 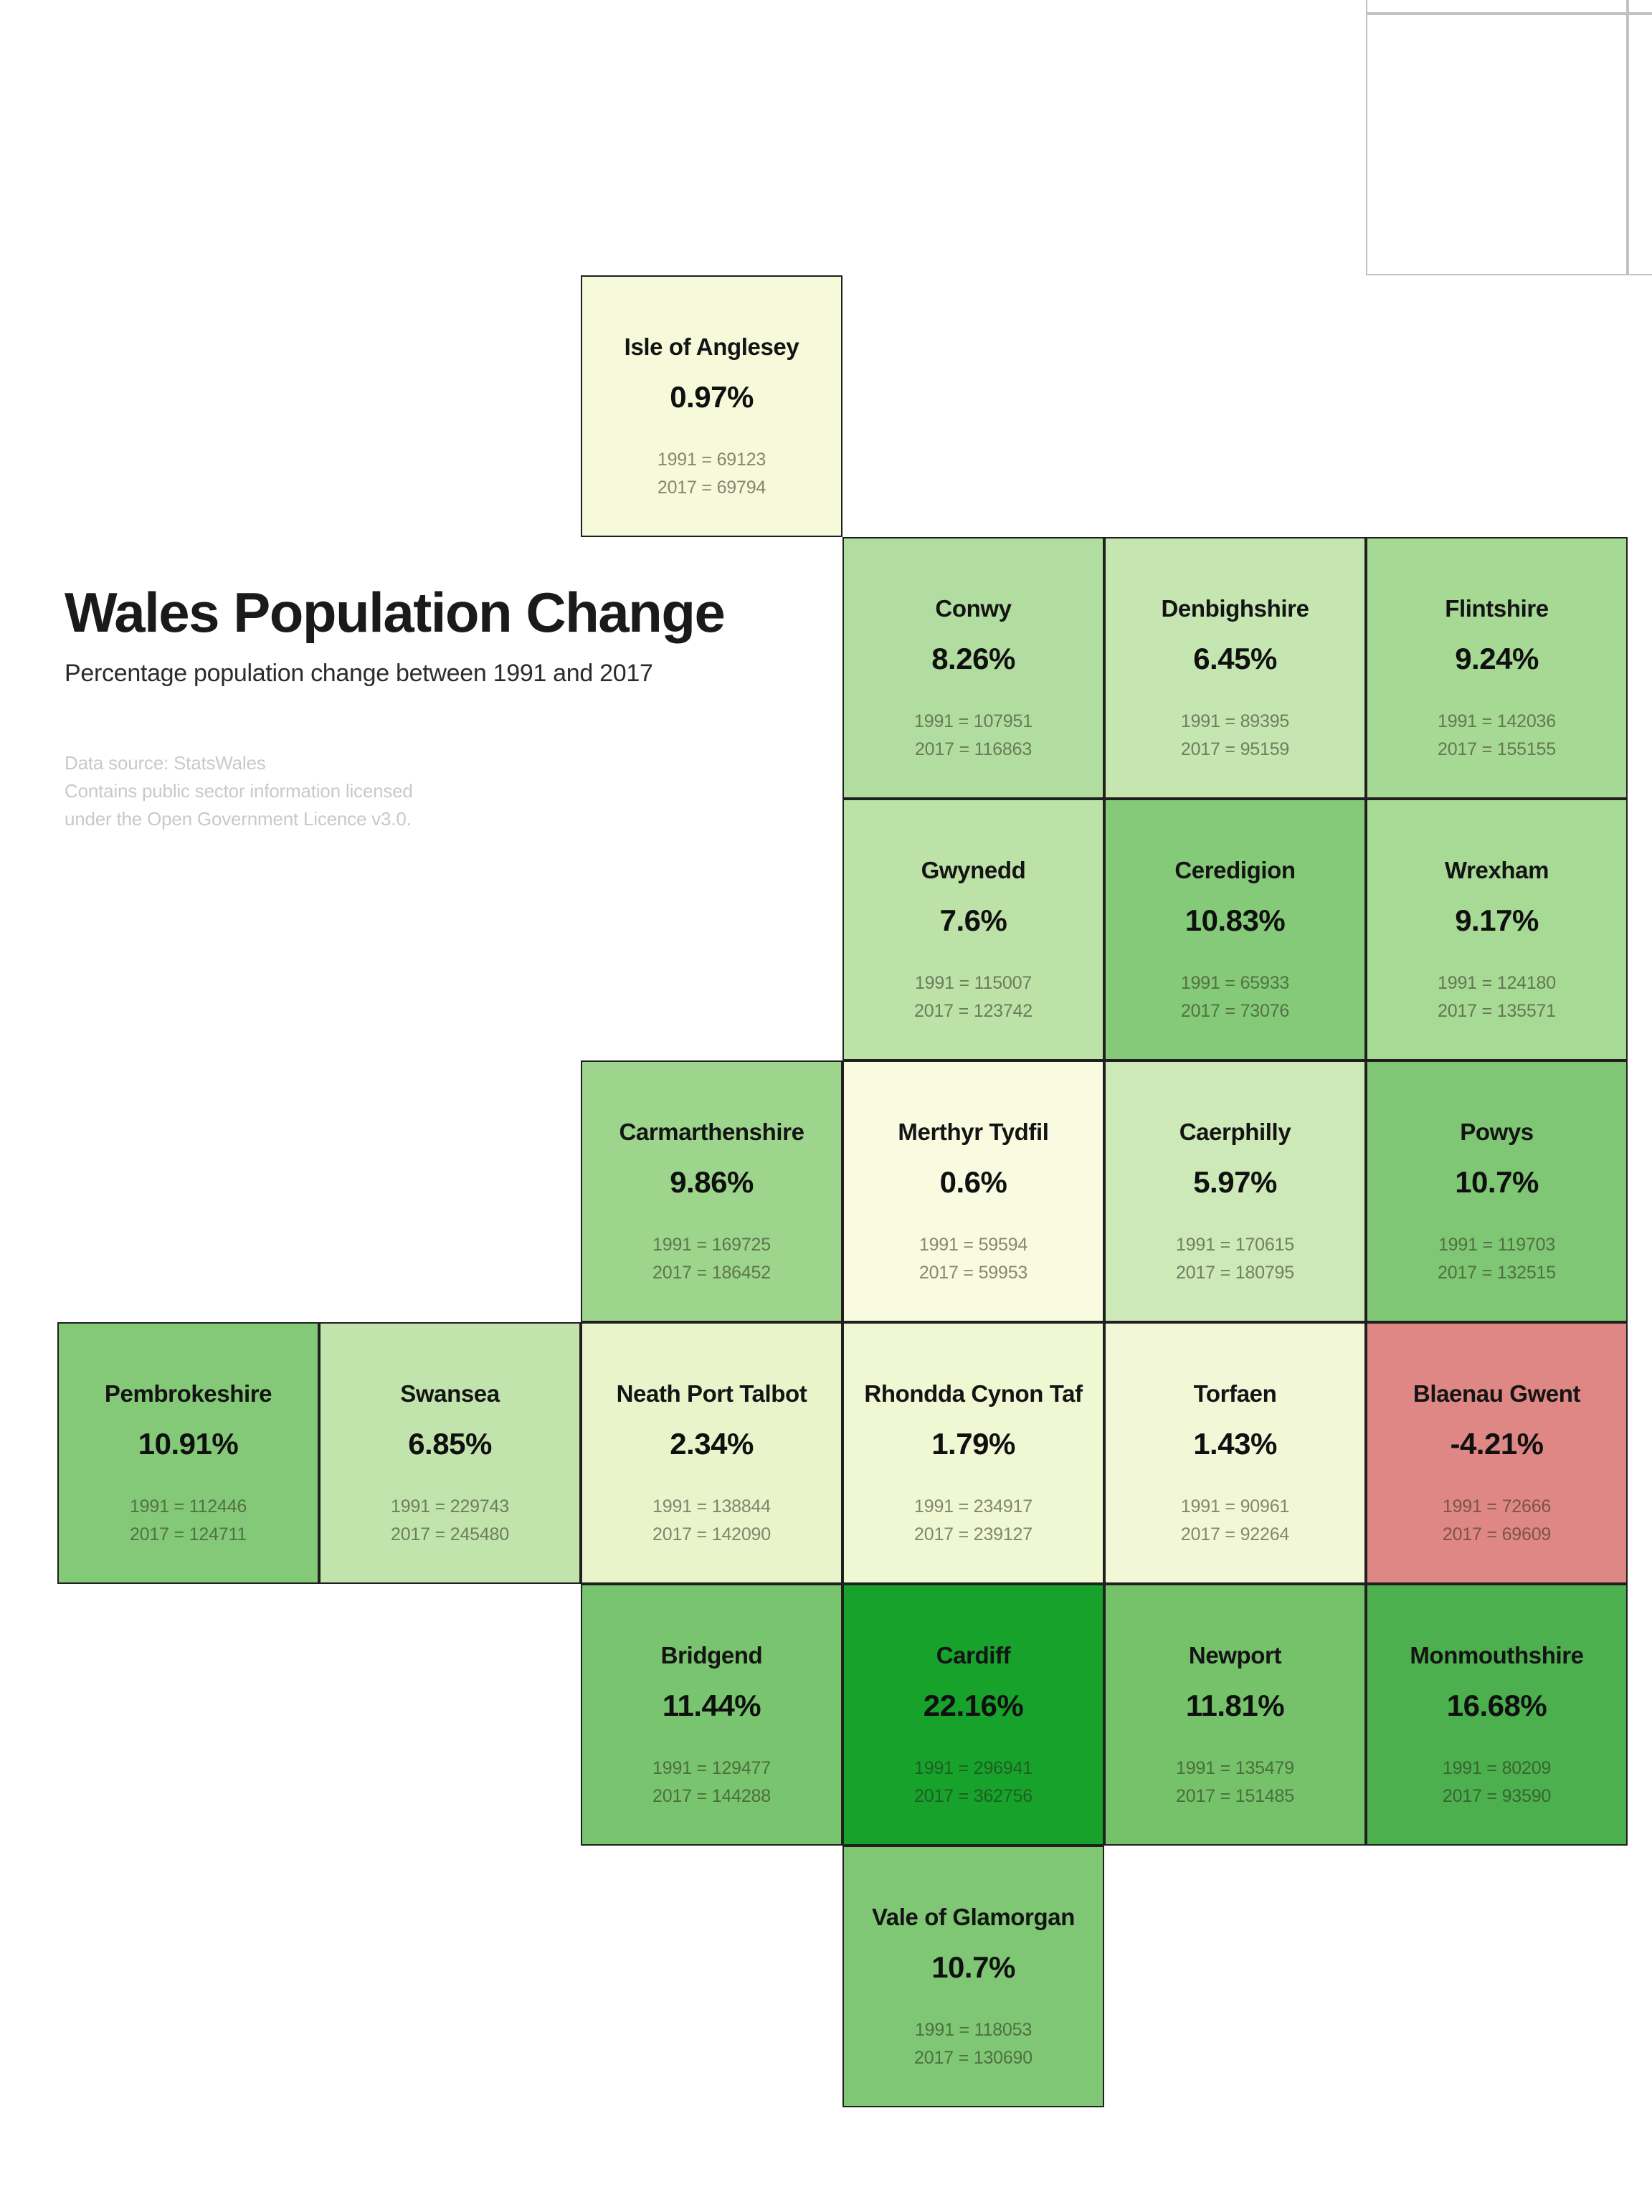 What do you see at coordinates (450, 1521) in the screenshot?
I see `region-populations: 1991 = 229743 2017 = 245480` at bounding box center [450, 1521].